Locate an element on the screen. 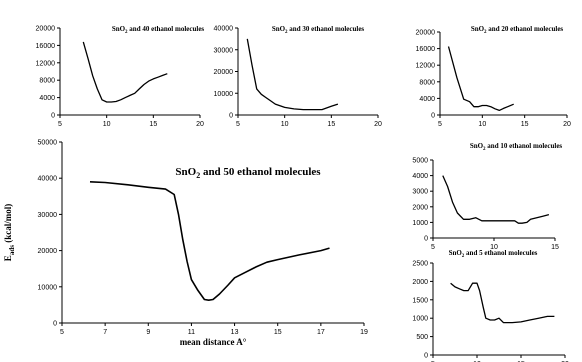 Image resolution: width=582 pixels, height=362 pixels. y-tick-label: 500 is located at coordinates (422, 337).